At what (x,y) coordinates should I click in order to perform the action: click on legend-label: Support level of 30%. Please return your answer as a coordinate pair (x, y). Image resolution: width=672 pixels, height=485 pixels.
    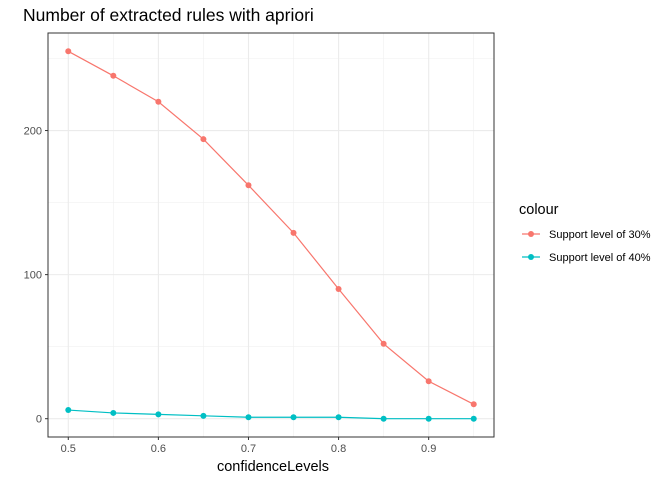
    Looking at the image, I should click on (600, 235).